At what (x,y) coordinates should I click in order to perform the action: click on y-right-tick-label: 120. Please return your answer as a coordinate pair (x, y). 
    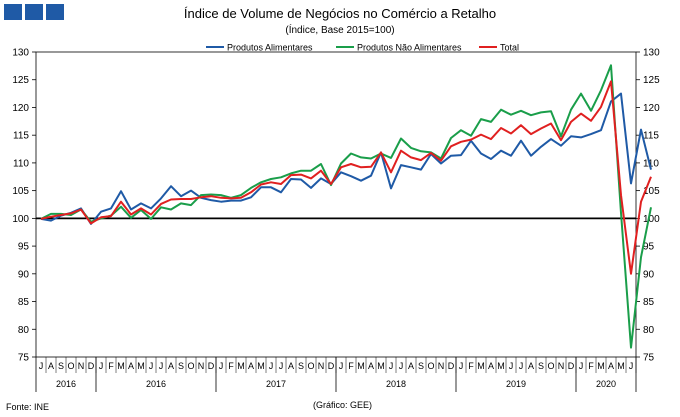
    Looking at the image, I should click on (651, 108).